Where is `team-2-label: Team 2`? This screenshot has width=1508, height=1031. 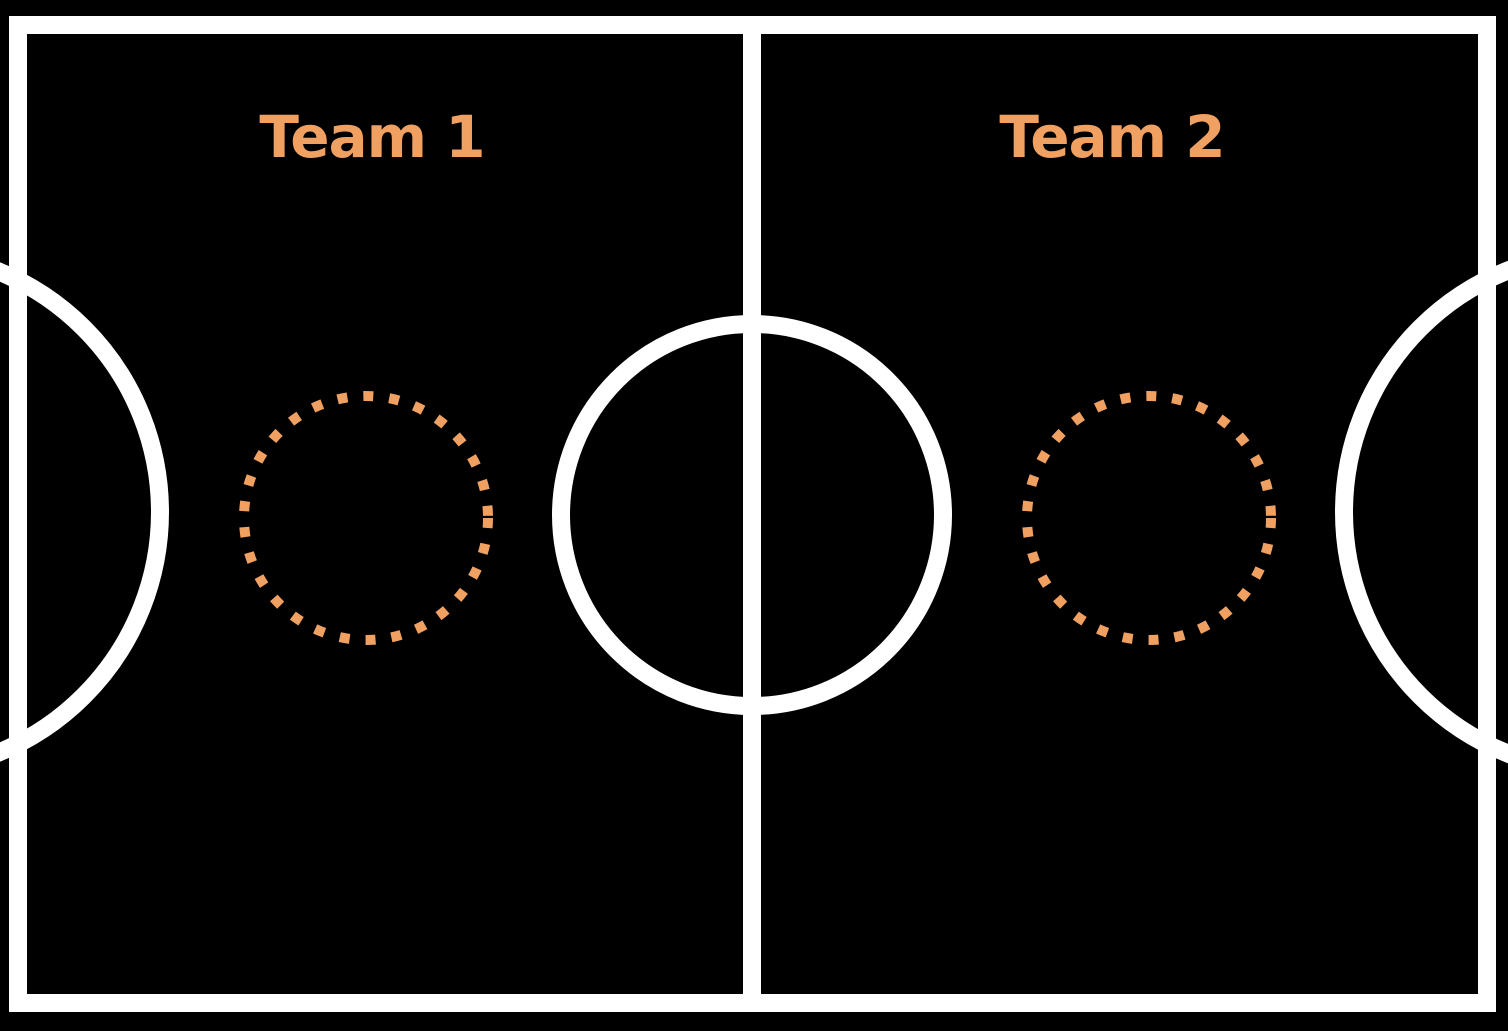 team-2-label: Team 2 is located at coordinates (1111, 137).